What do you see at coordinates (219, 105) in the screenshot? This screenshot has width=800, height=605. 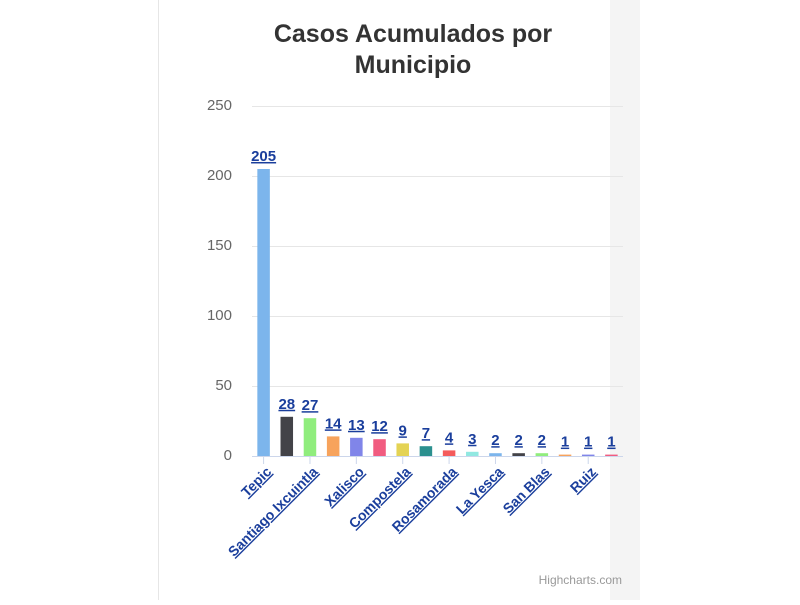 I see `y-tick-label: 250` at bounding box center [219, 105].